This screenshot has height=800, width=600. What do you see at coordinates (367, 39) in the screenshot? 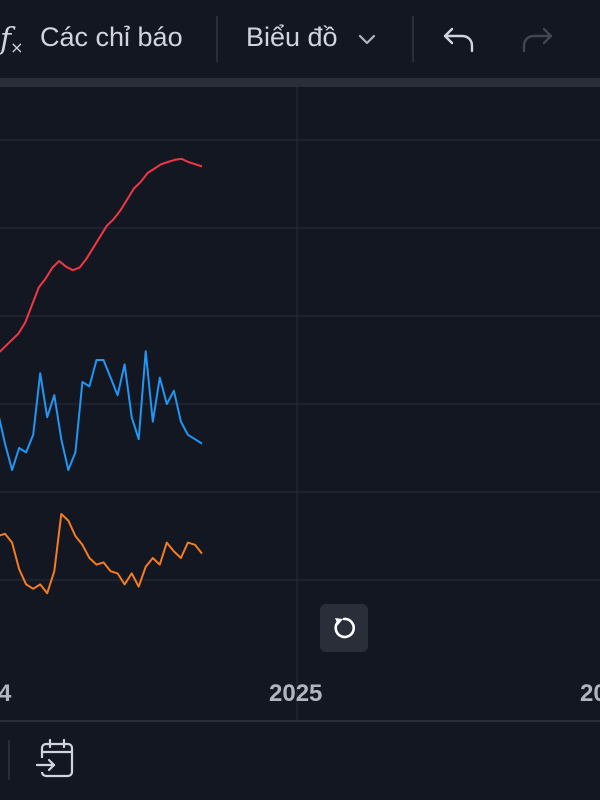
I see `chevron-down-icon` at bounding box center [367, 39].